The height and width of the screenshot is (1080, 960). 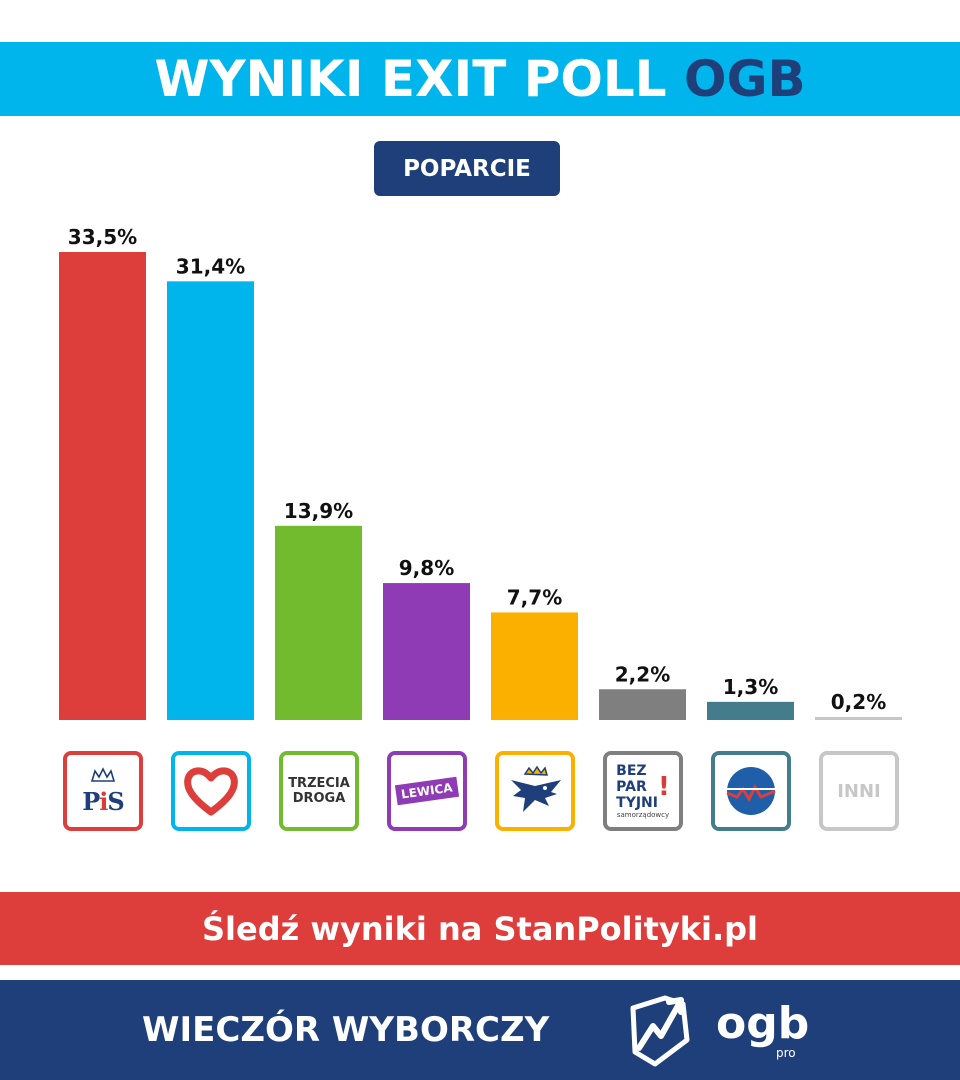 I want to click on bar-inni, so click(x=858, y=718).